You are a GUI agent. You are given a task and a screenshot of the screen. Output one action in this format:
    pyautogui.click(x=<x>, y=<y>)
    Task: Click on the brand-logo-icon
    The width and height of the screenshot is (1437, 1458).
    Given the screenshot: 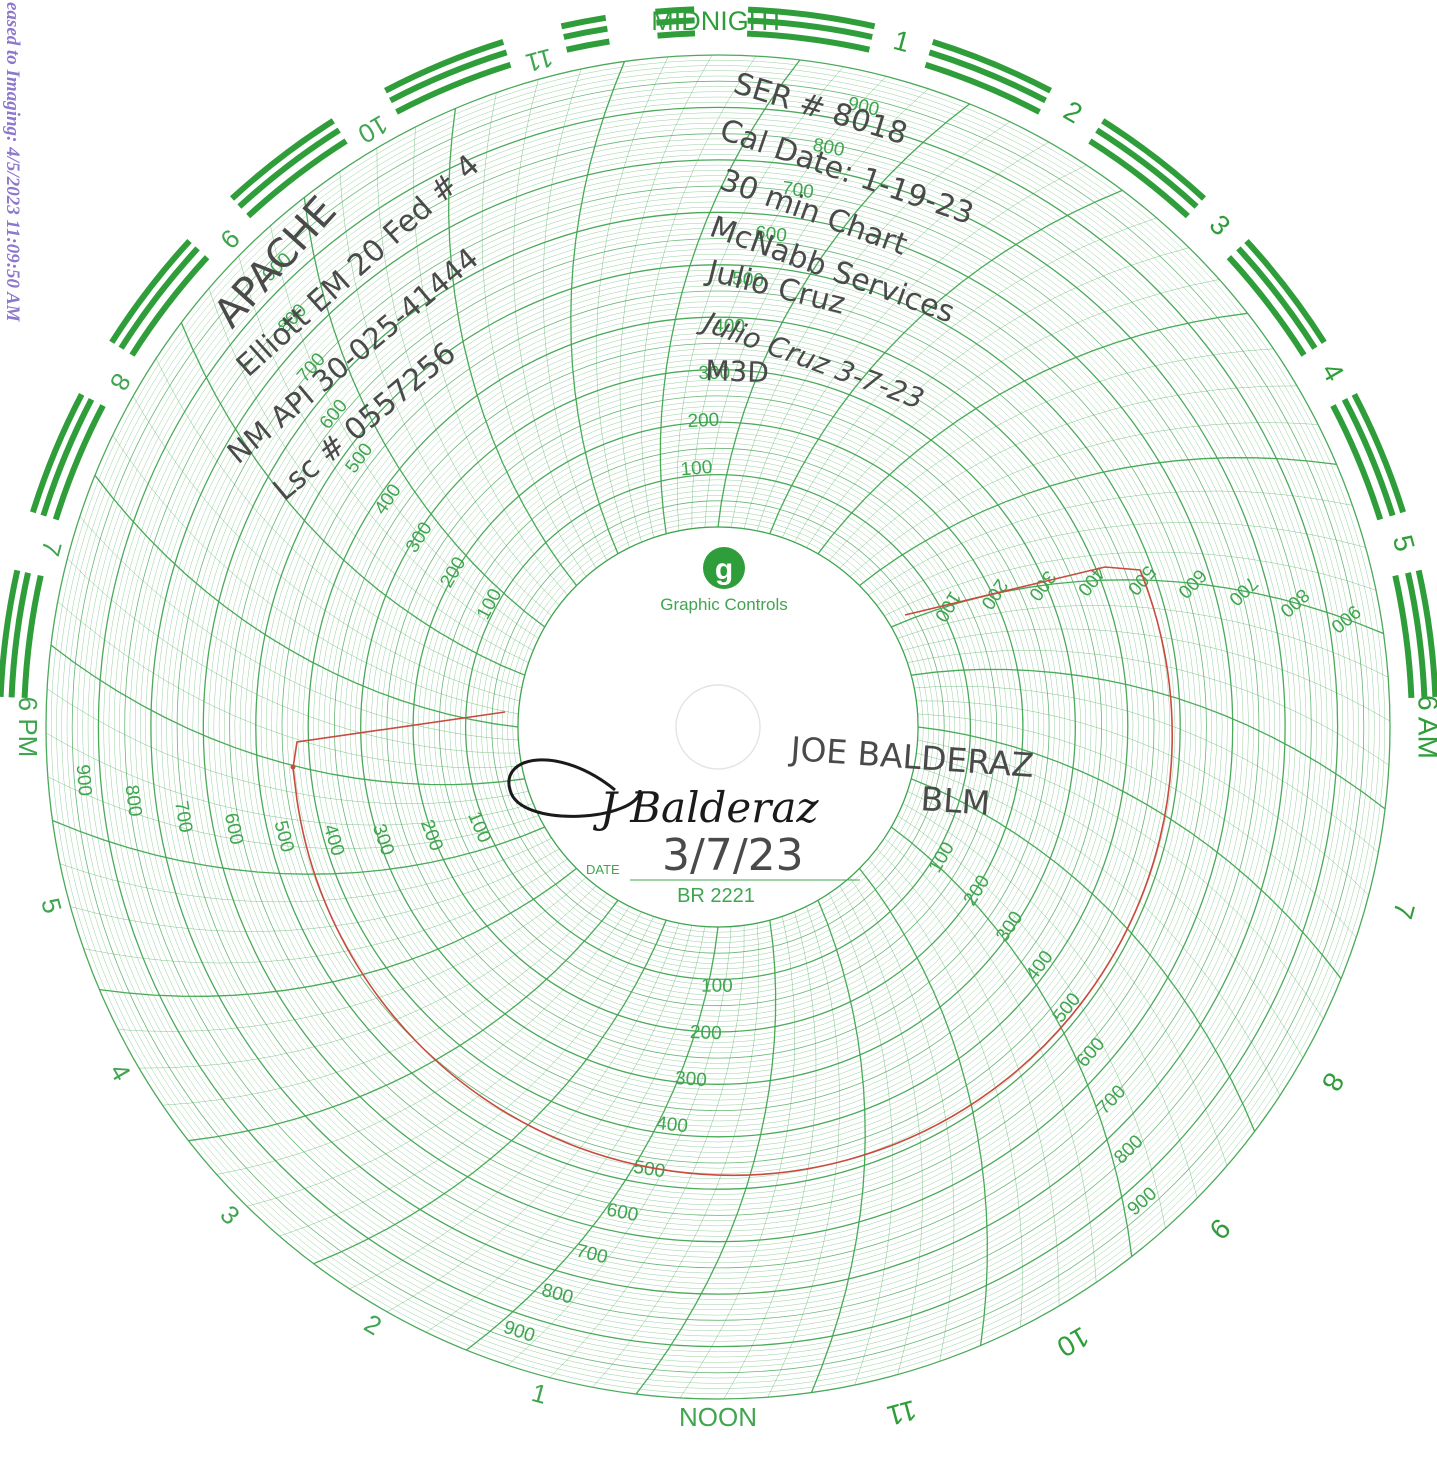 What is the action you would take?
    pyautogui.click(x=724, y=568)
    